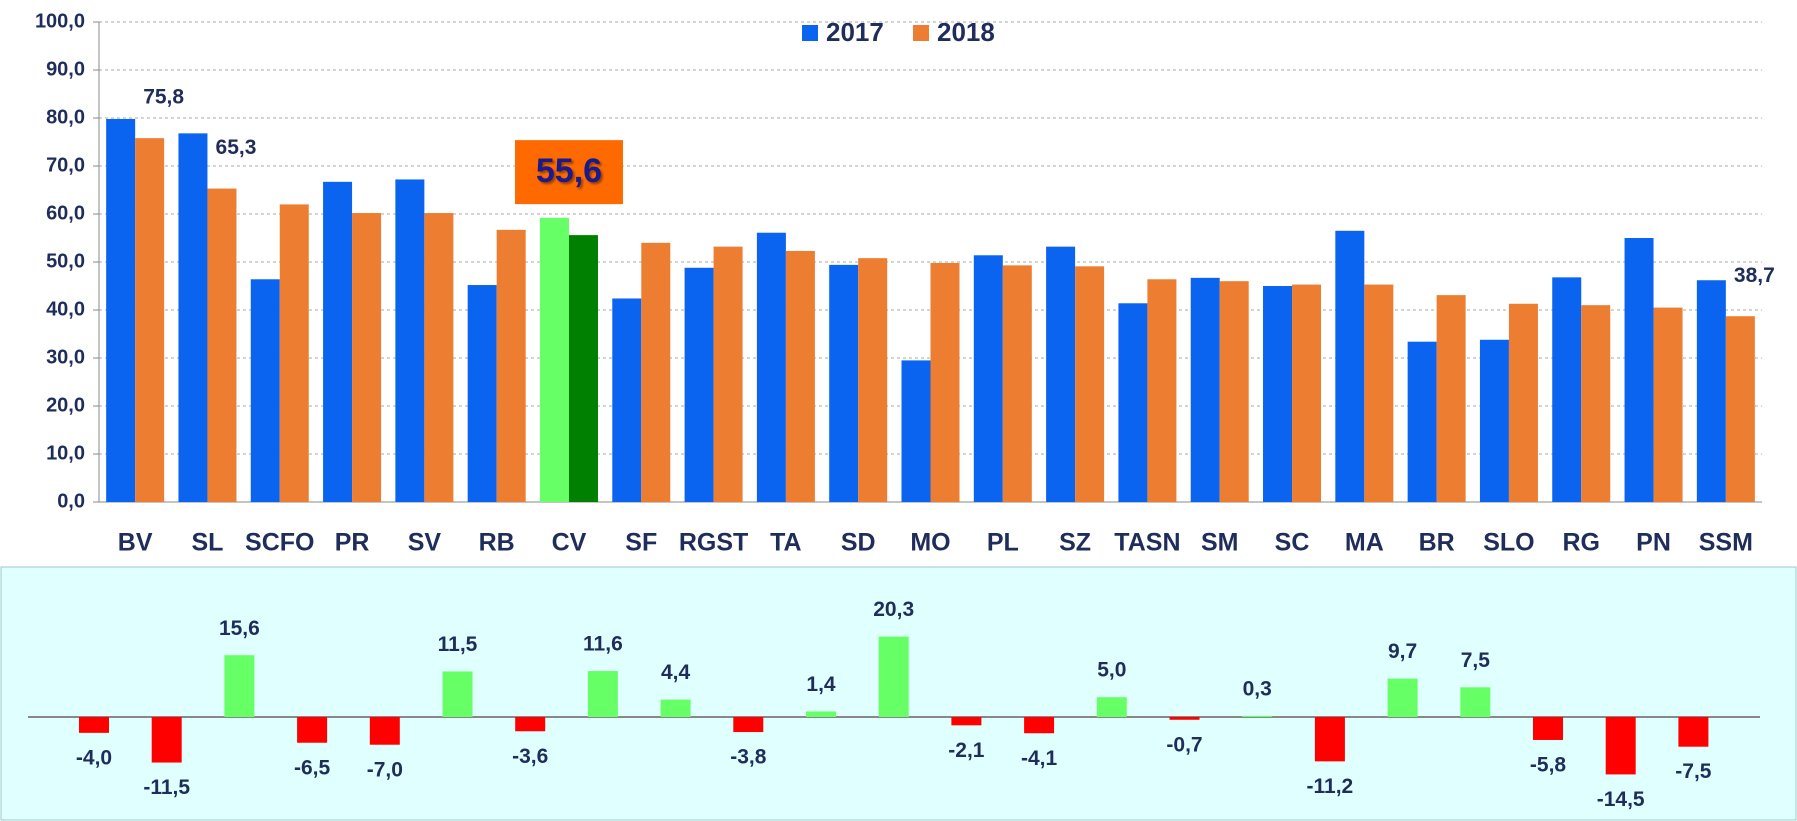 This screenshot has width=1797, height=821. Describe the element at coordinates (641, 543) in the screenshot. I see `x-tick-label: SF` at that location.